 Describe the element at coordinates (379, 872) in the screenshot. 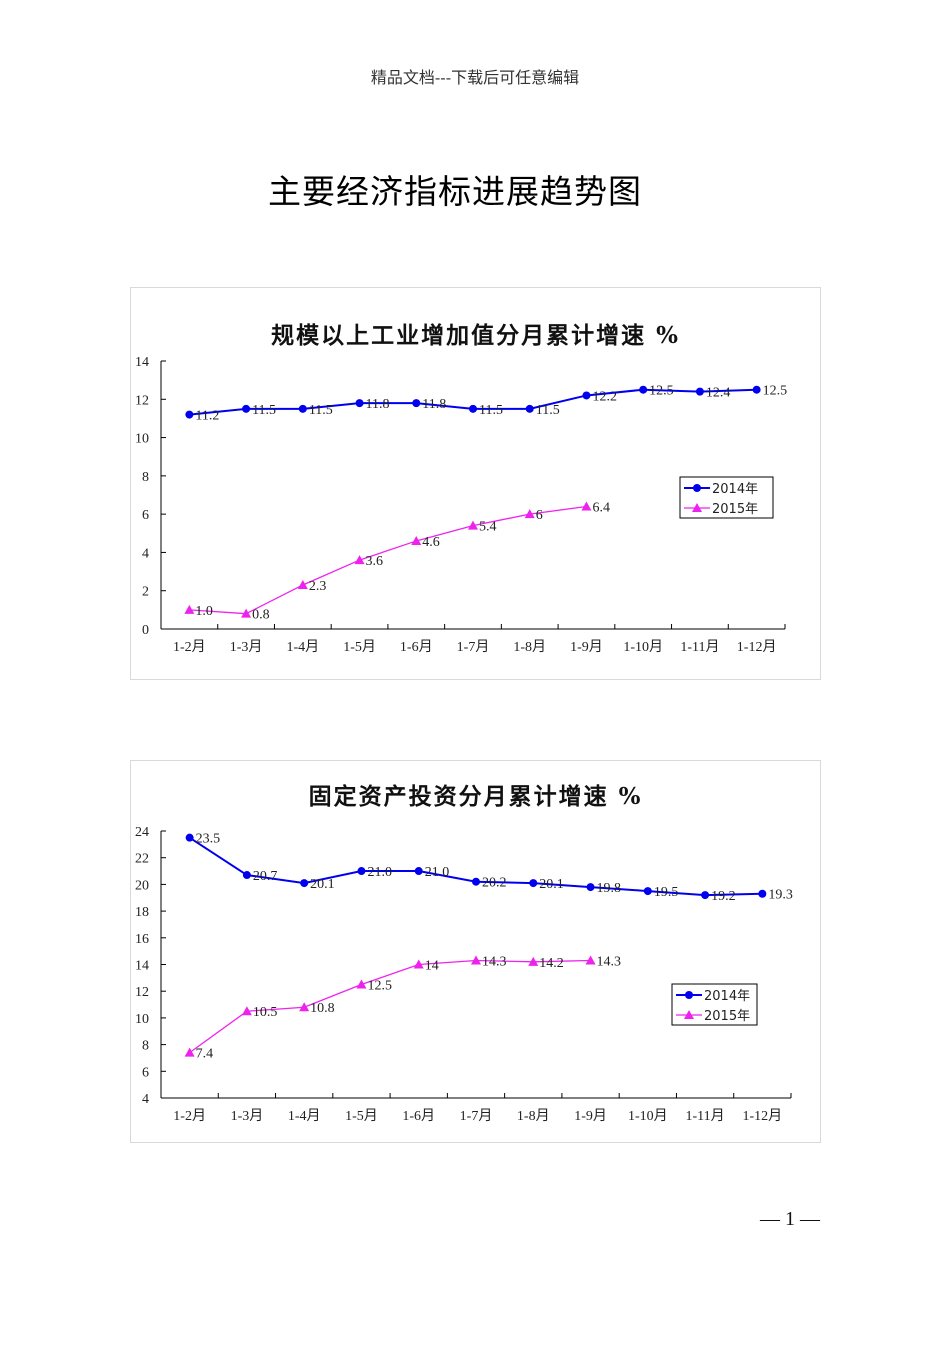

I see `data-label: 21.0` at that location.